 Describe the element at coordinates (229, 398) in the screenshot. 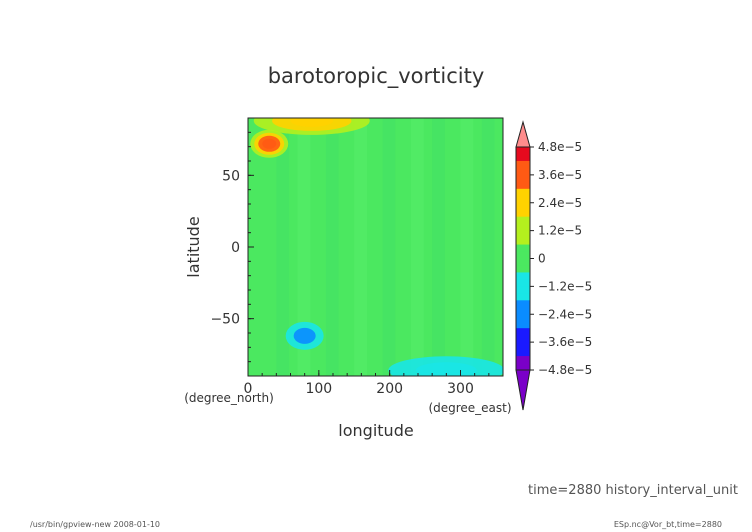

I see `y-unit-label: (degree_north)` at that location.